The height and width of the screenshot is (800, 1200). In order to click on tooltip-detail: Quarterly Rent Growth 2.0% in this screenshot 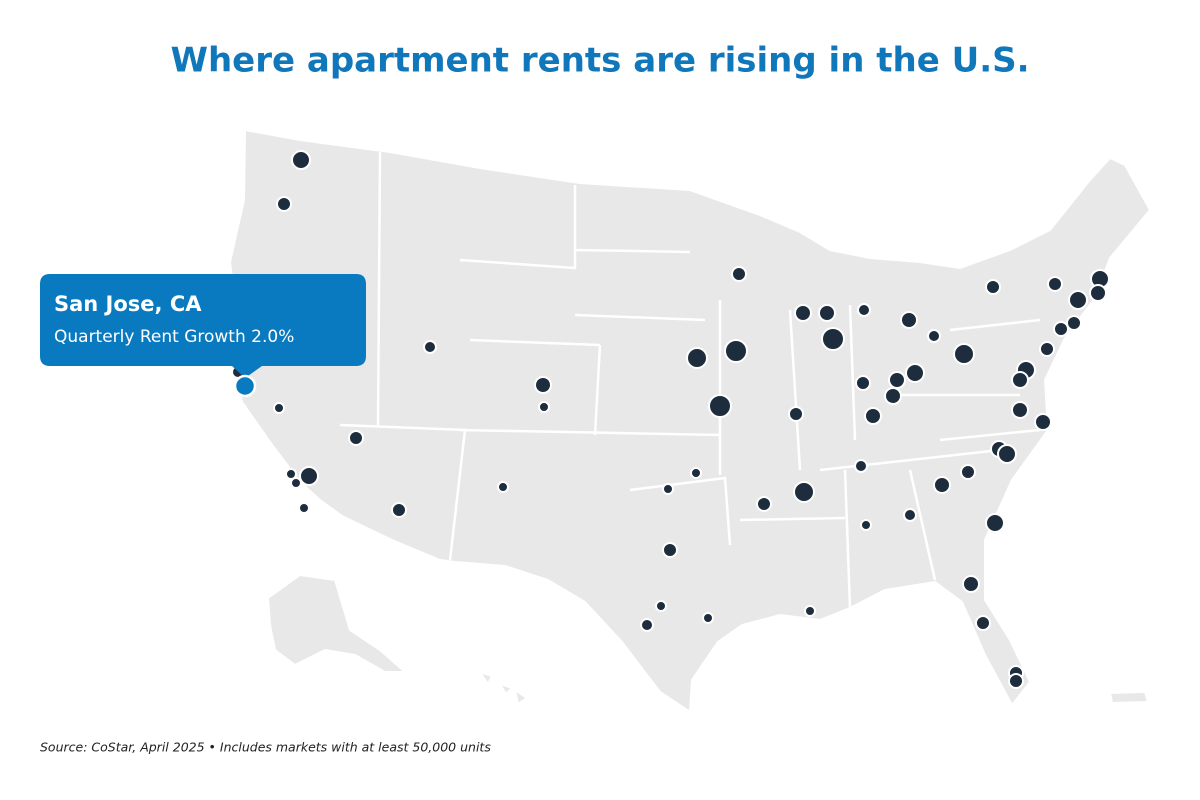, I will do `click(174, 337)`.